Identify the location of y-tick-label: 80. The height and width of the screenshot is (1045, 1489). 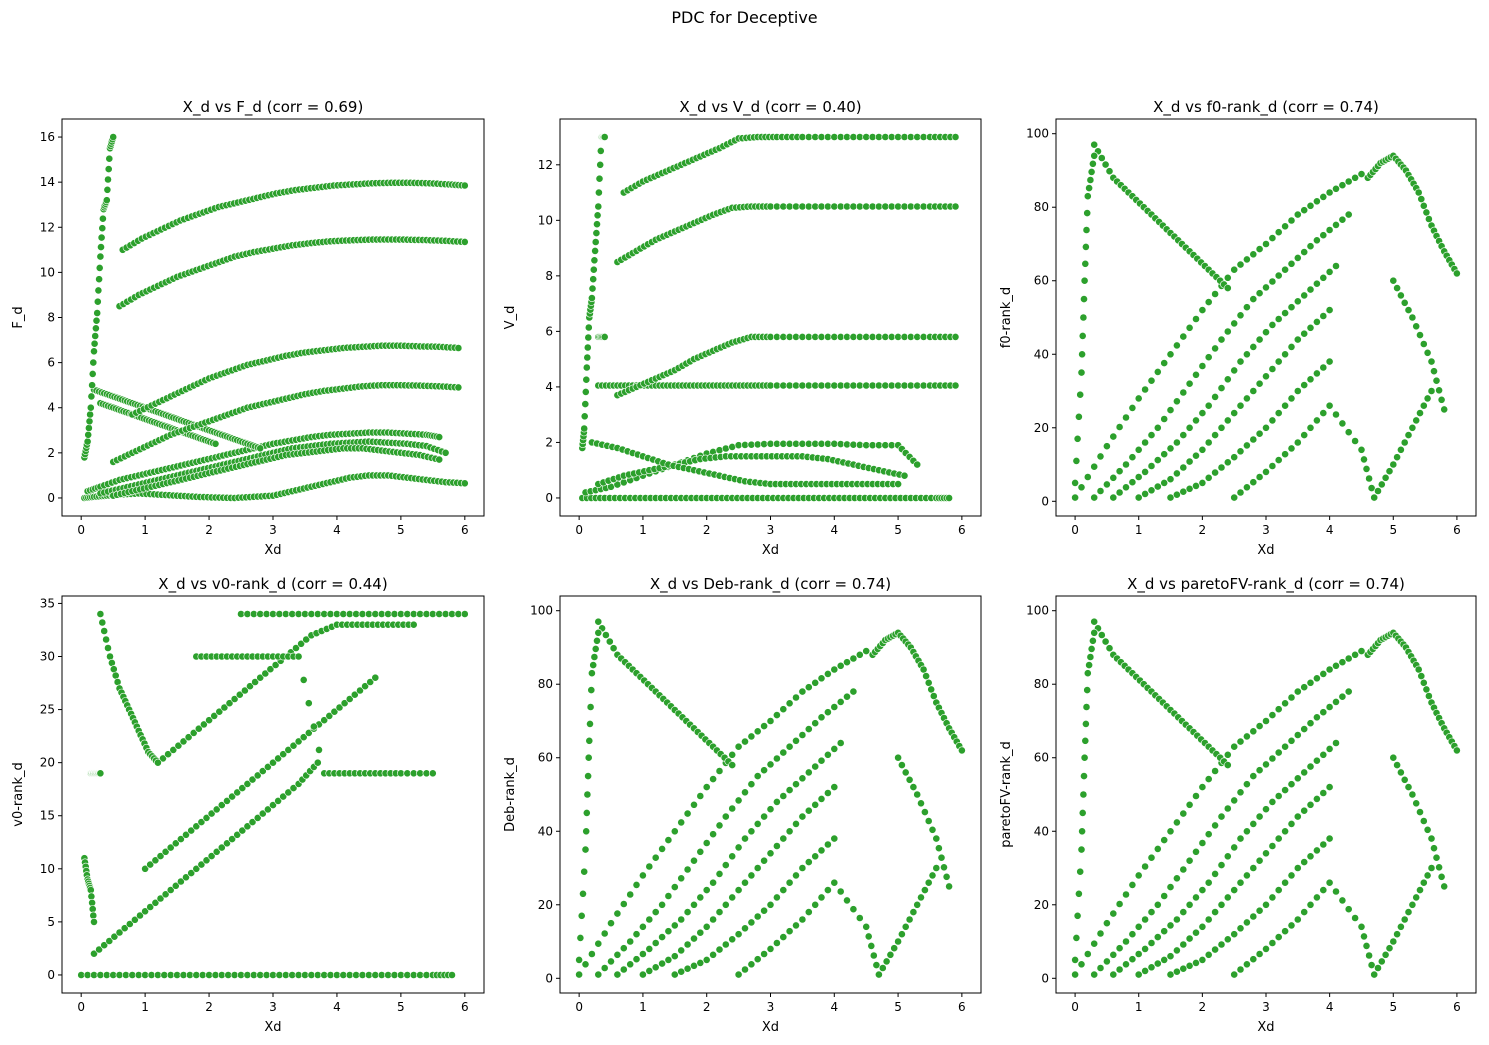
(1041, 207).